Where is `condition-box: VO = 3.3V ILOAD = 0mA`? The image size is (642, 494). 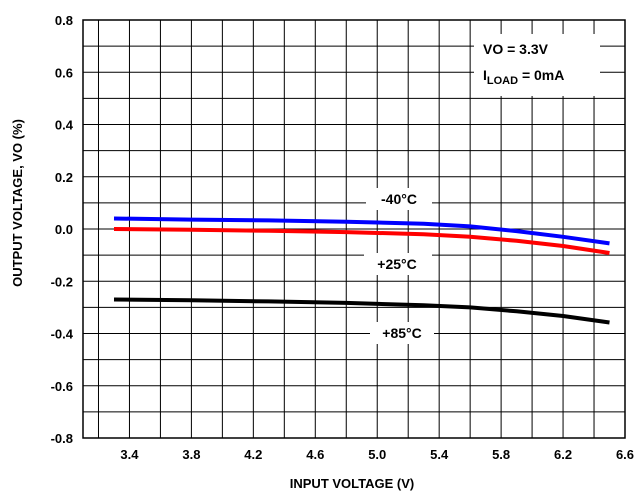
condition-box: VO = 3.3V ILOAD = 0mA is located at coordinates (537, 65).